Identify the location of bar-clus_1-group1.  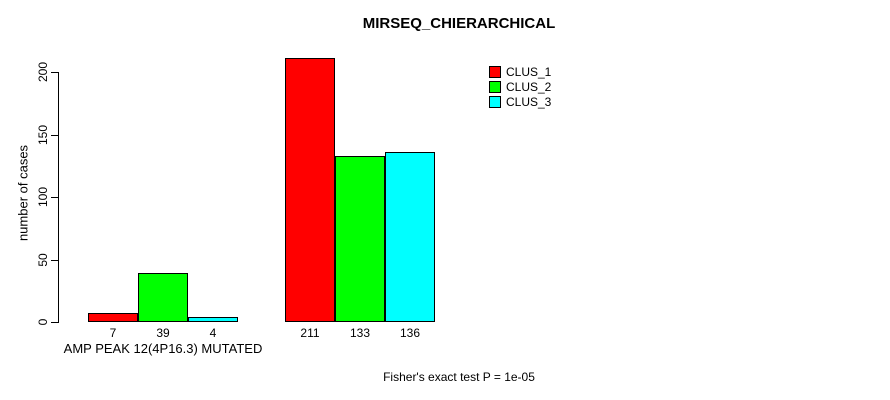
(113, 317).